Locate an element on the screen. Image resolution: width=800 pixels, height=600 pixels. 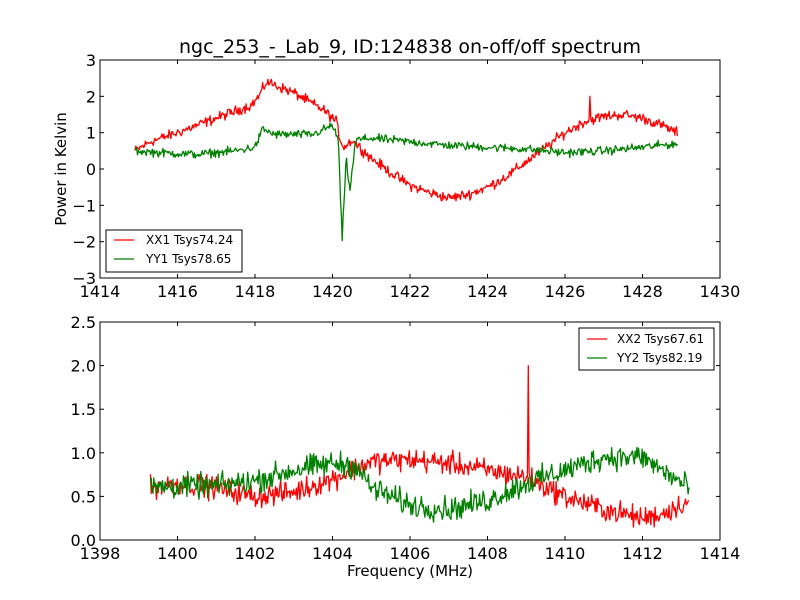
legend-label-yy2: YY2 Tsys82.19 is located at coordinates (659, 358).